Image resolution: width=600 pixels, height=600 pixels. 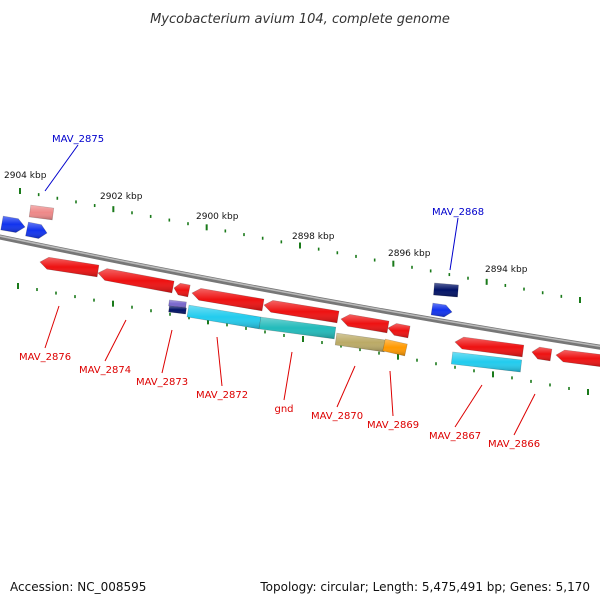 I want to click on label-mav-2867: MAV_2867, so click(x=455, y=436).